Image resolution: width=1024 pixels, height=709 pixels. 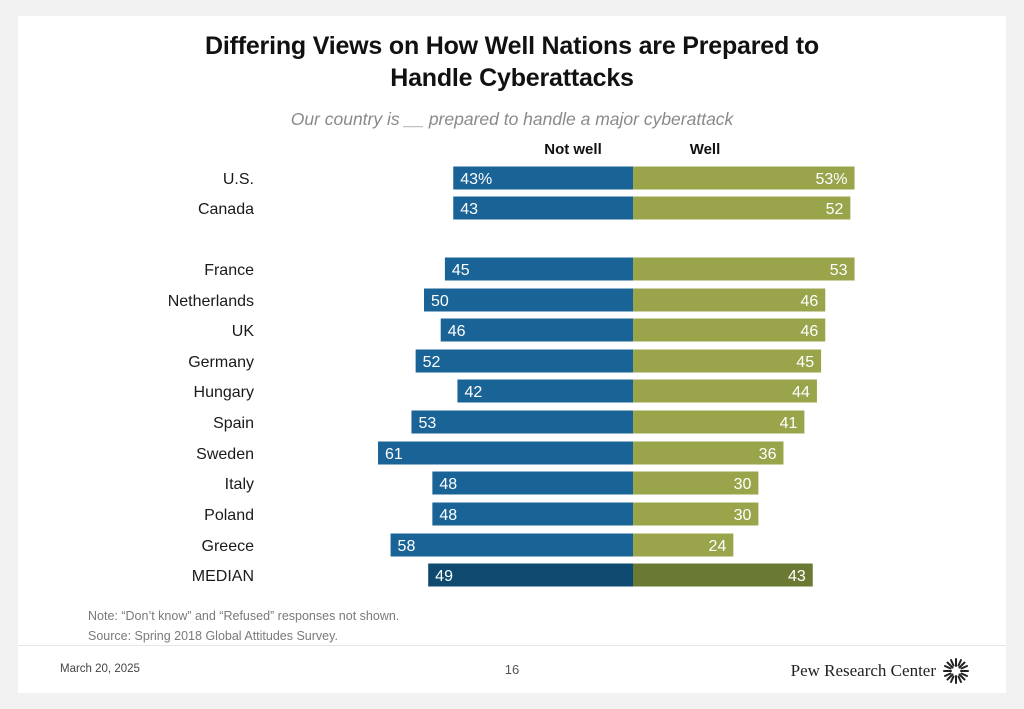 What do you see at coordinates (233, 423) in the screenshot?
I see `category-label: Spain` at bounding box center [233, 423].